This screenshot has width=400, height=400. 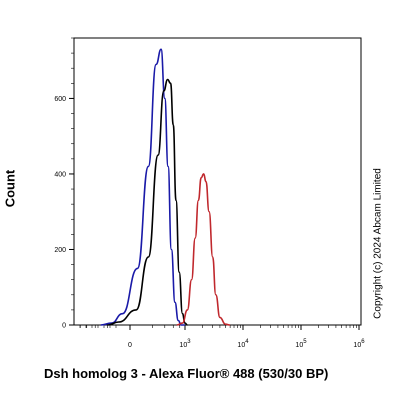 I want to click on copyright-text: Copyright (c) 2024 Abcam Limited, so click(x=378, y=243).